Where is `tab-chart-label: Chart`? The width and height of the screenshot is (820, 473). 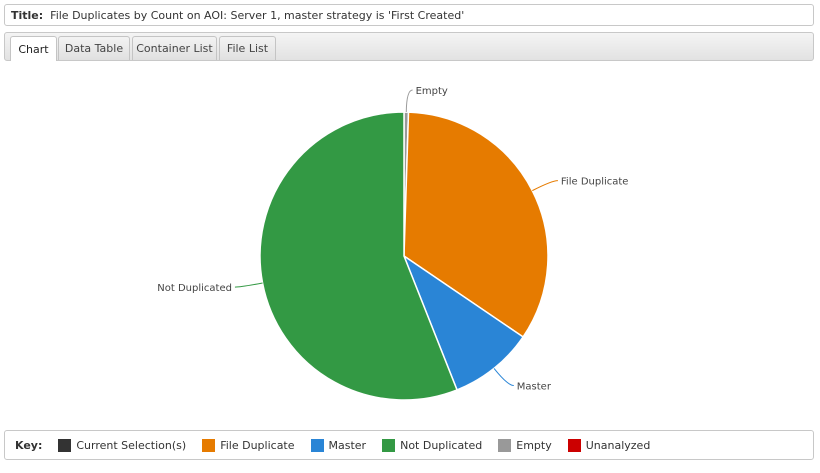
tab-chart-label: Chart is located at coordinates (33, 49).